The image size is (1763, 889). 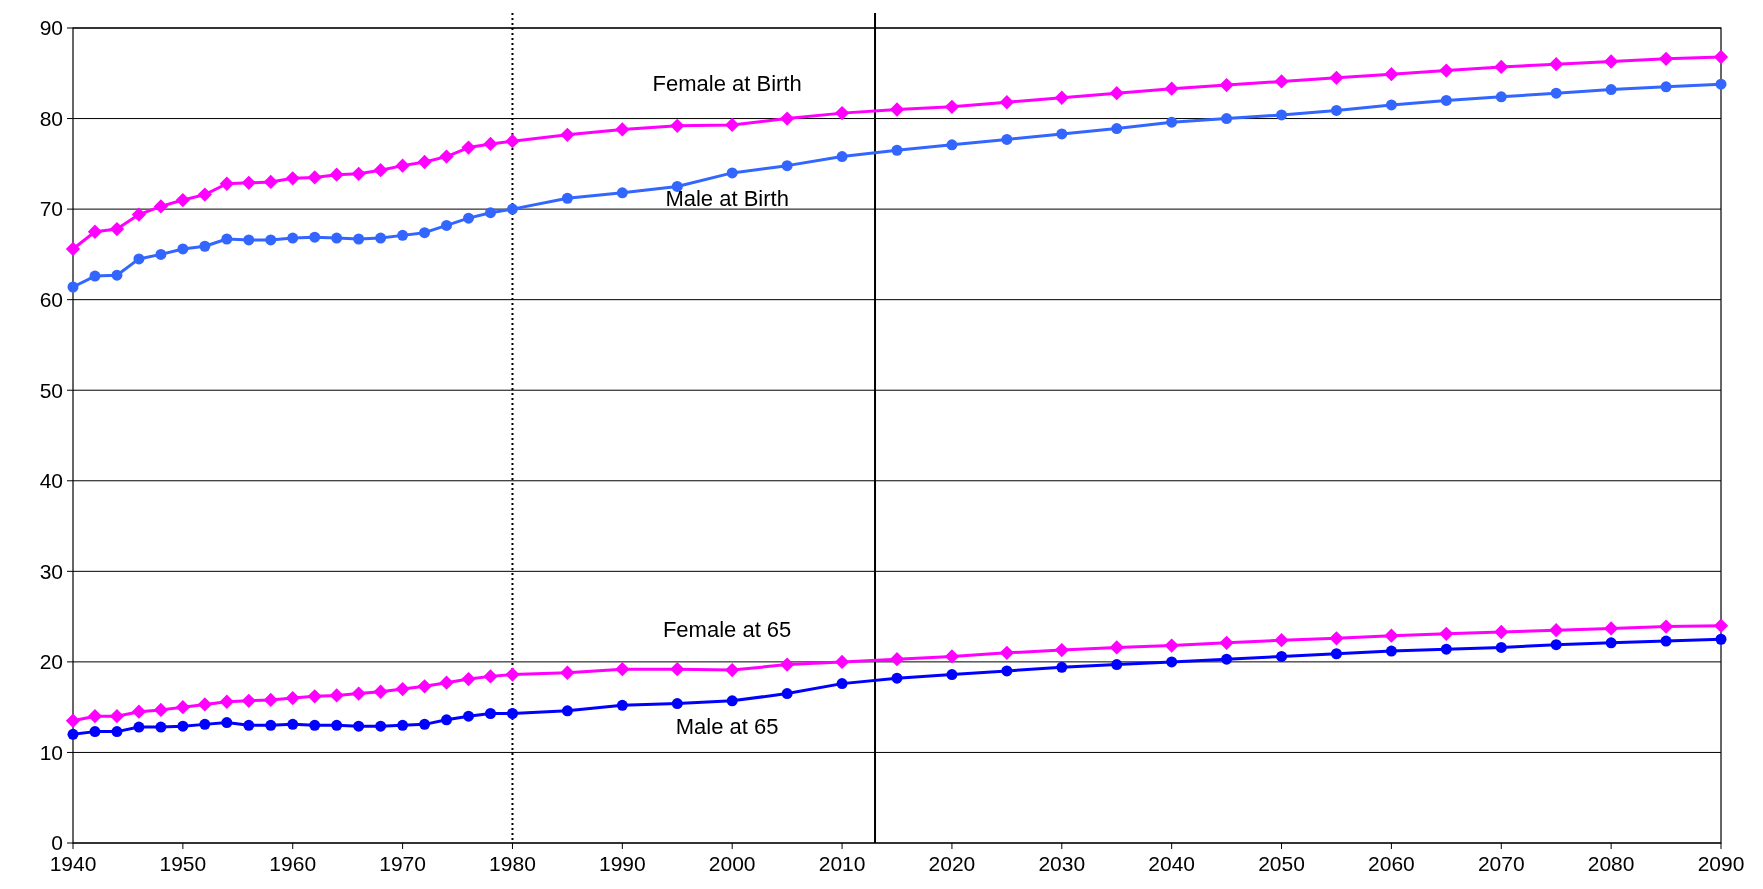 I want to click on series-label: Female at 65, so click(x=727, y=629).